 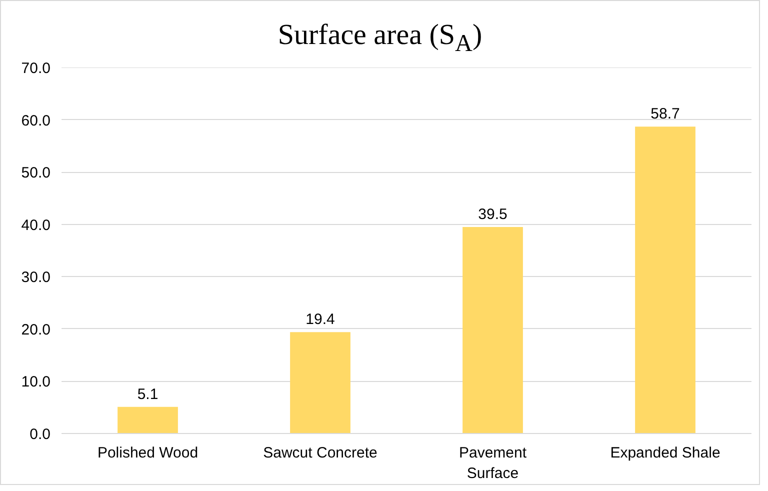 What do you see at coordinates (36, 225) in the screenshot?
I see `y-tick-label: 40.0` at bounding box center [36, 225].